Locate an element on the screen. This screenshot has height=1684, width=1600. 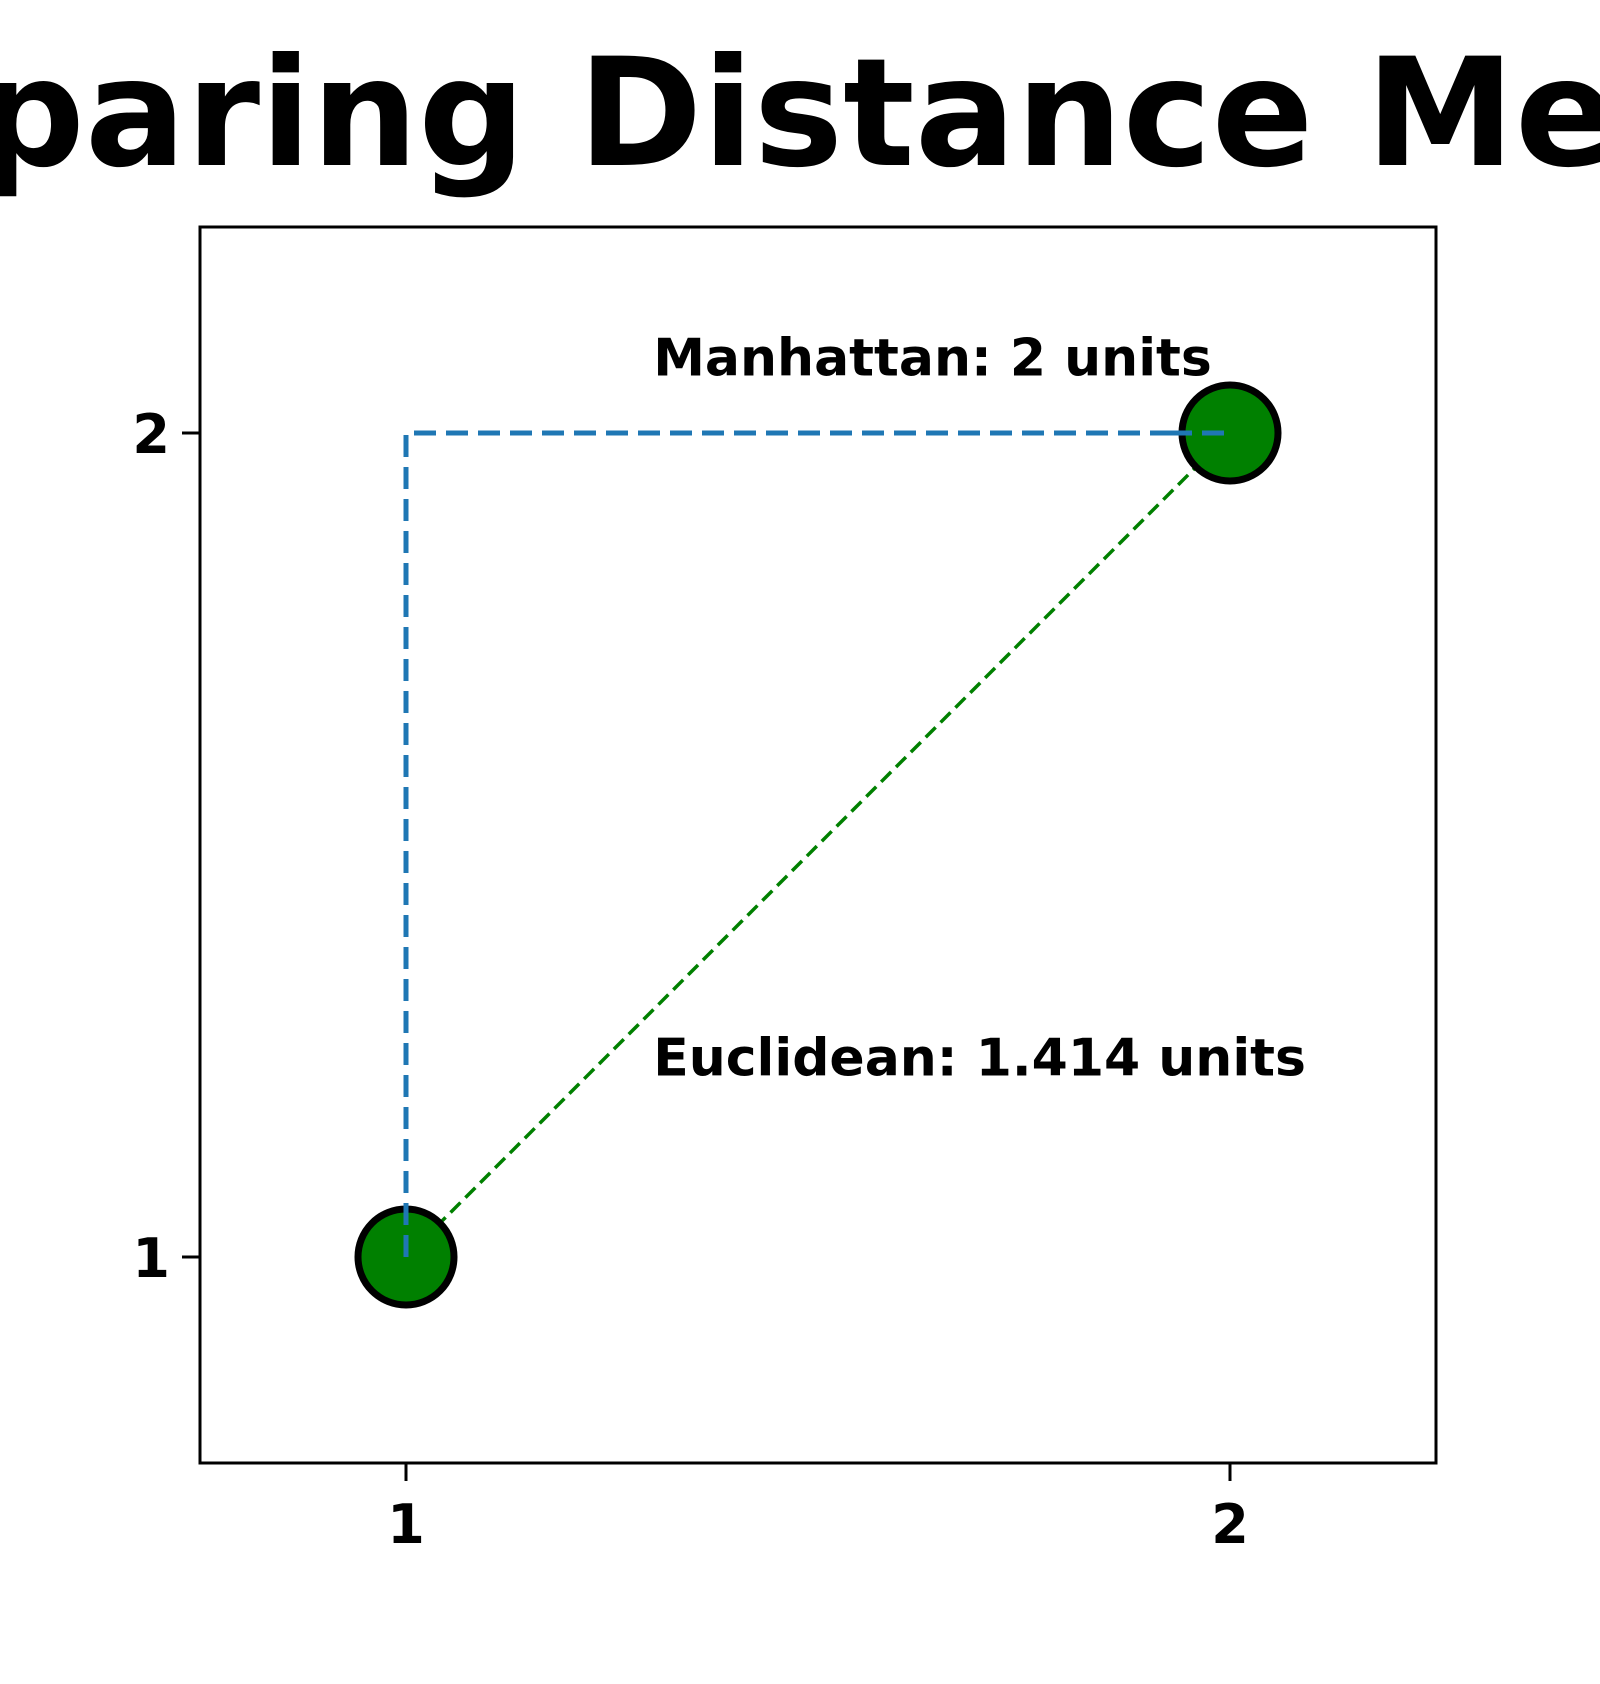
y-tick-label: 1 is located at coordinates (151, 1258).